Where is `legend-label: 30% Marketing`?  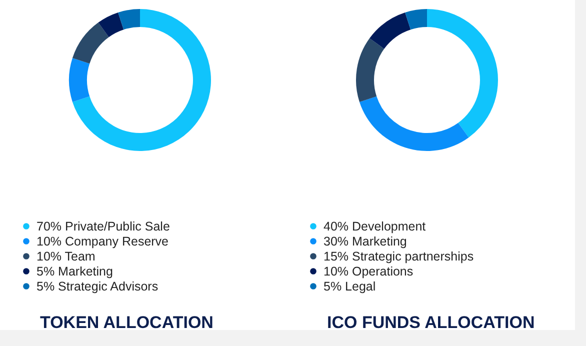 legend-label: 30% Marketing is located at coordinates (365, 241).